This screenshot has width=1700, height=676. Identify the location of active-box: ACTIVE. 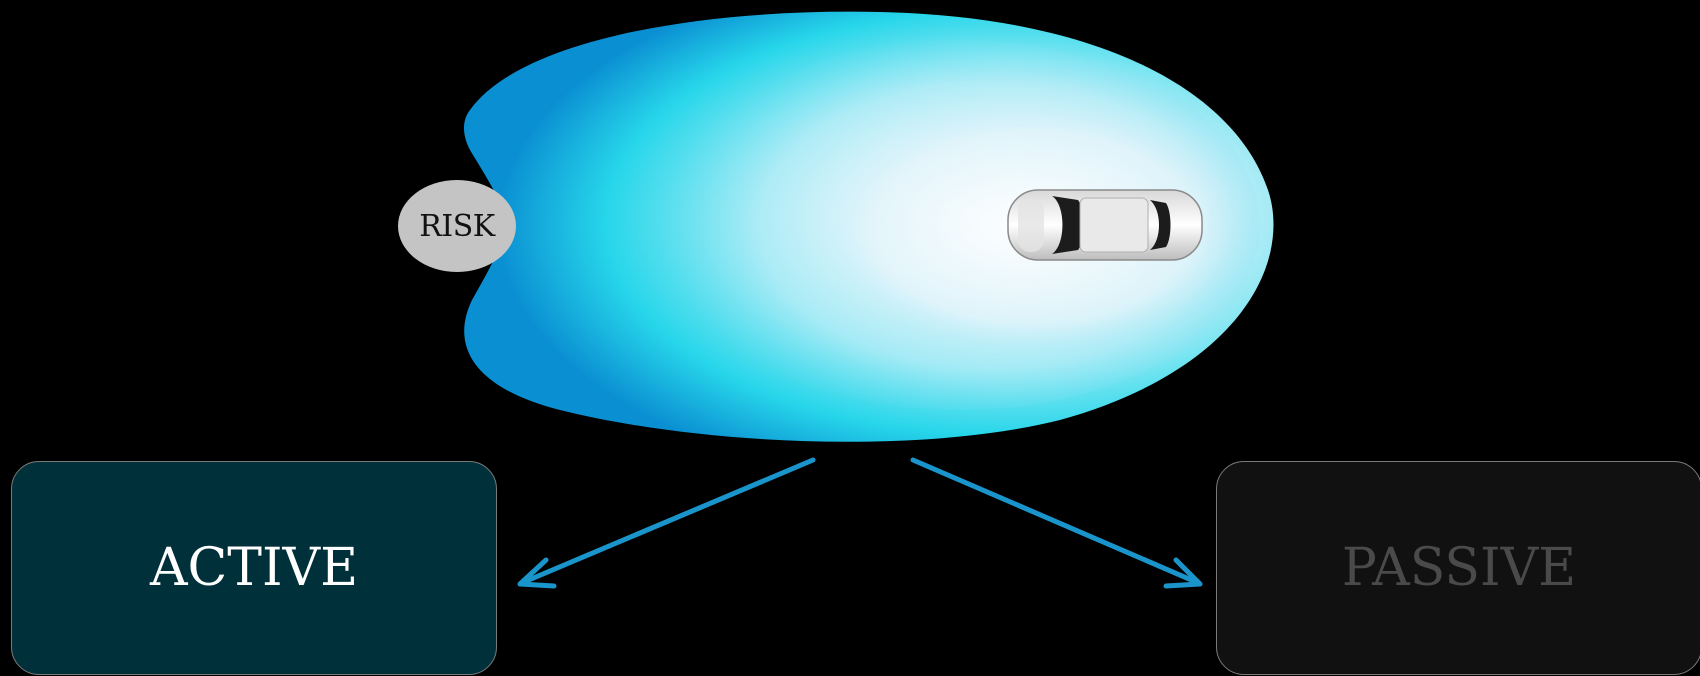
(254, 568).